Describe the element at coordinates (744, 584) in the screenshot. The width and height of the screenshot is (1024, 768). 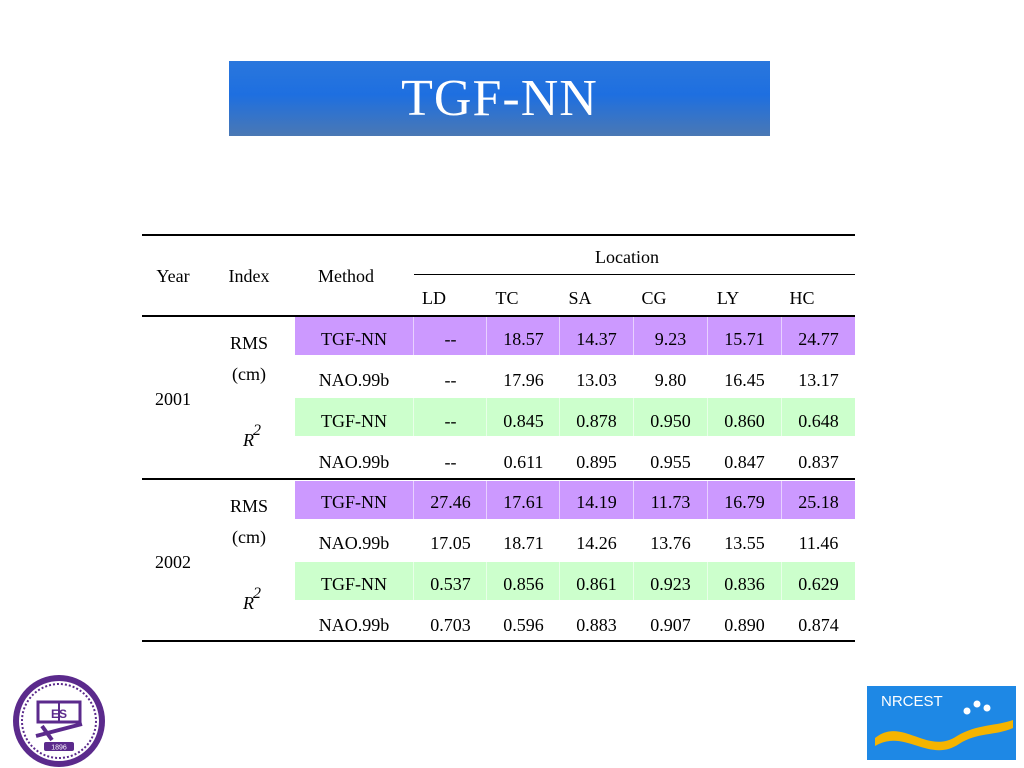
I see `value-cell: 0.836` at that location.